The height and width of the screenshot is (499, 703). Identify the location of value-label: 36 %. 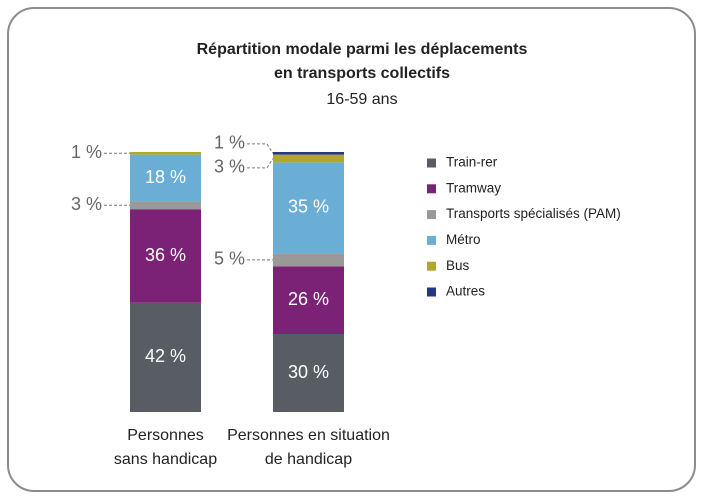
(165, 255).